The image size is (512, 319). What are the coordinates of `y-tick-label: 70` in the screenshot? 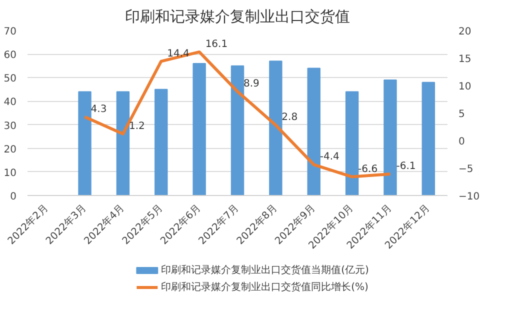 It's located at (10, 32).